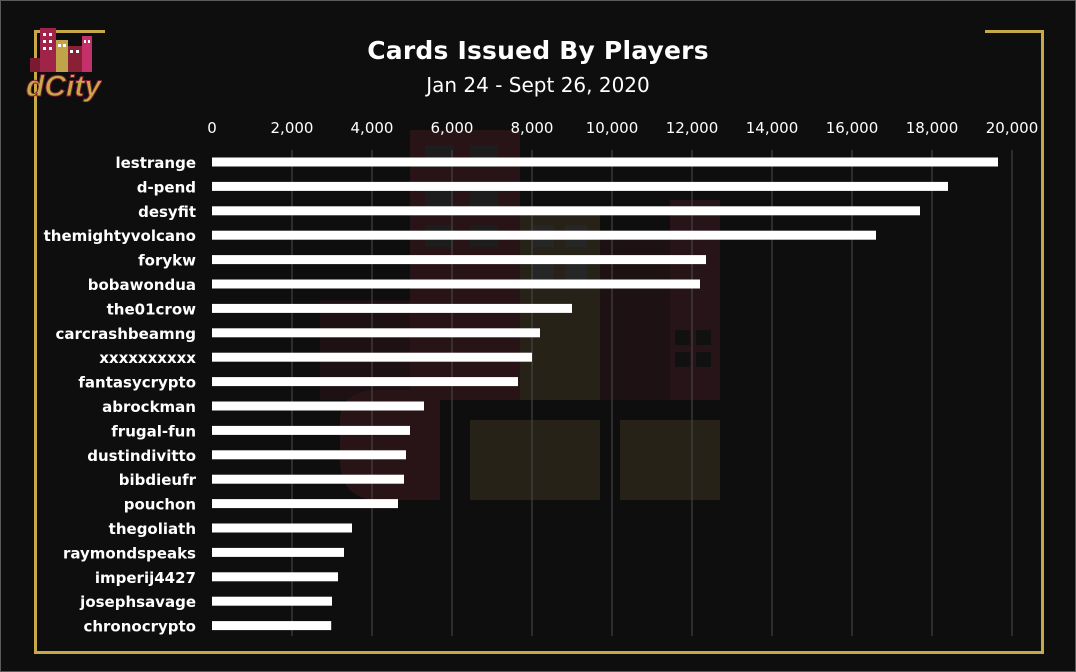 The height and width of the screenshot is (672, 1076). What do you see at coordinates (145, 578) in the screenshot?
I see `category-label: imperij4427` at bounding box center [145, 578].